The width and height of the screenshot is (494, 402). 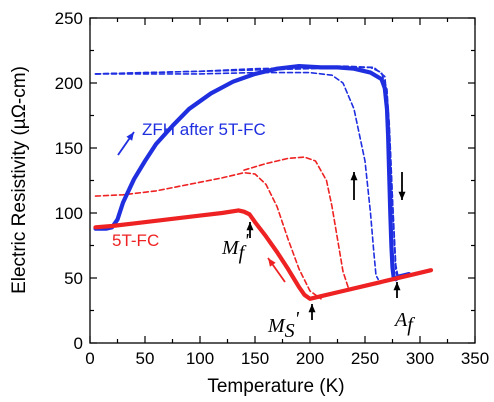 I want to click on af-label: Af, so click(x=404, y=322).